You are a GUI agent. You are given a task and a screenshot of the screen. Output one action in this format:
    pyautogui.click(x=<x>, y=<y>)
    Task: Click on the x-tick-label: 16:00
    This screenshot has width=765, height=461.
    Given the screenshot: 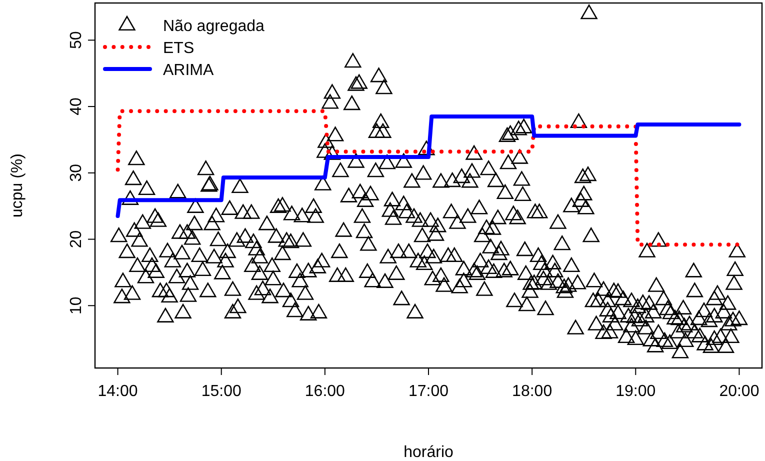 What is the action you would take?
    pyautogui.click(x=325, y=391)
    